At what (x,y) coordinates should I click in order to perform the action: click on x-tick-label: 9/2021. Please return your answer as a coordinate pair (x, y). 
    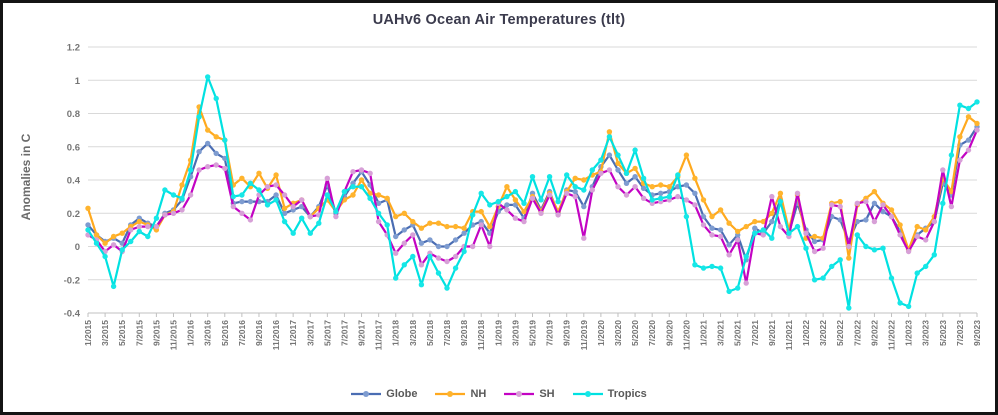
    Looking at the image, I should click on (772, 333).